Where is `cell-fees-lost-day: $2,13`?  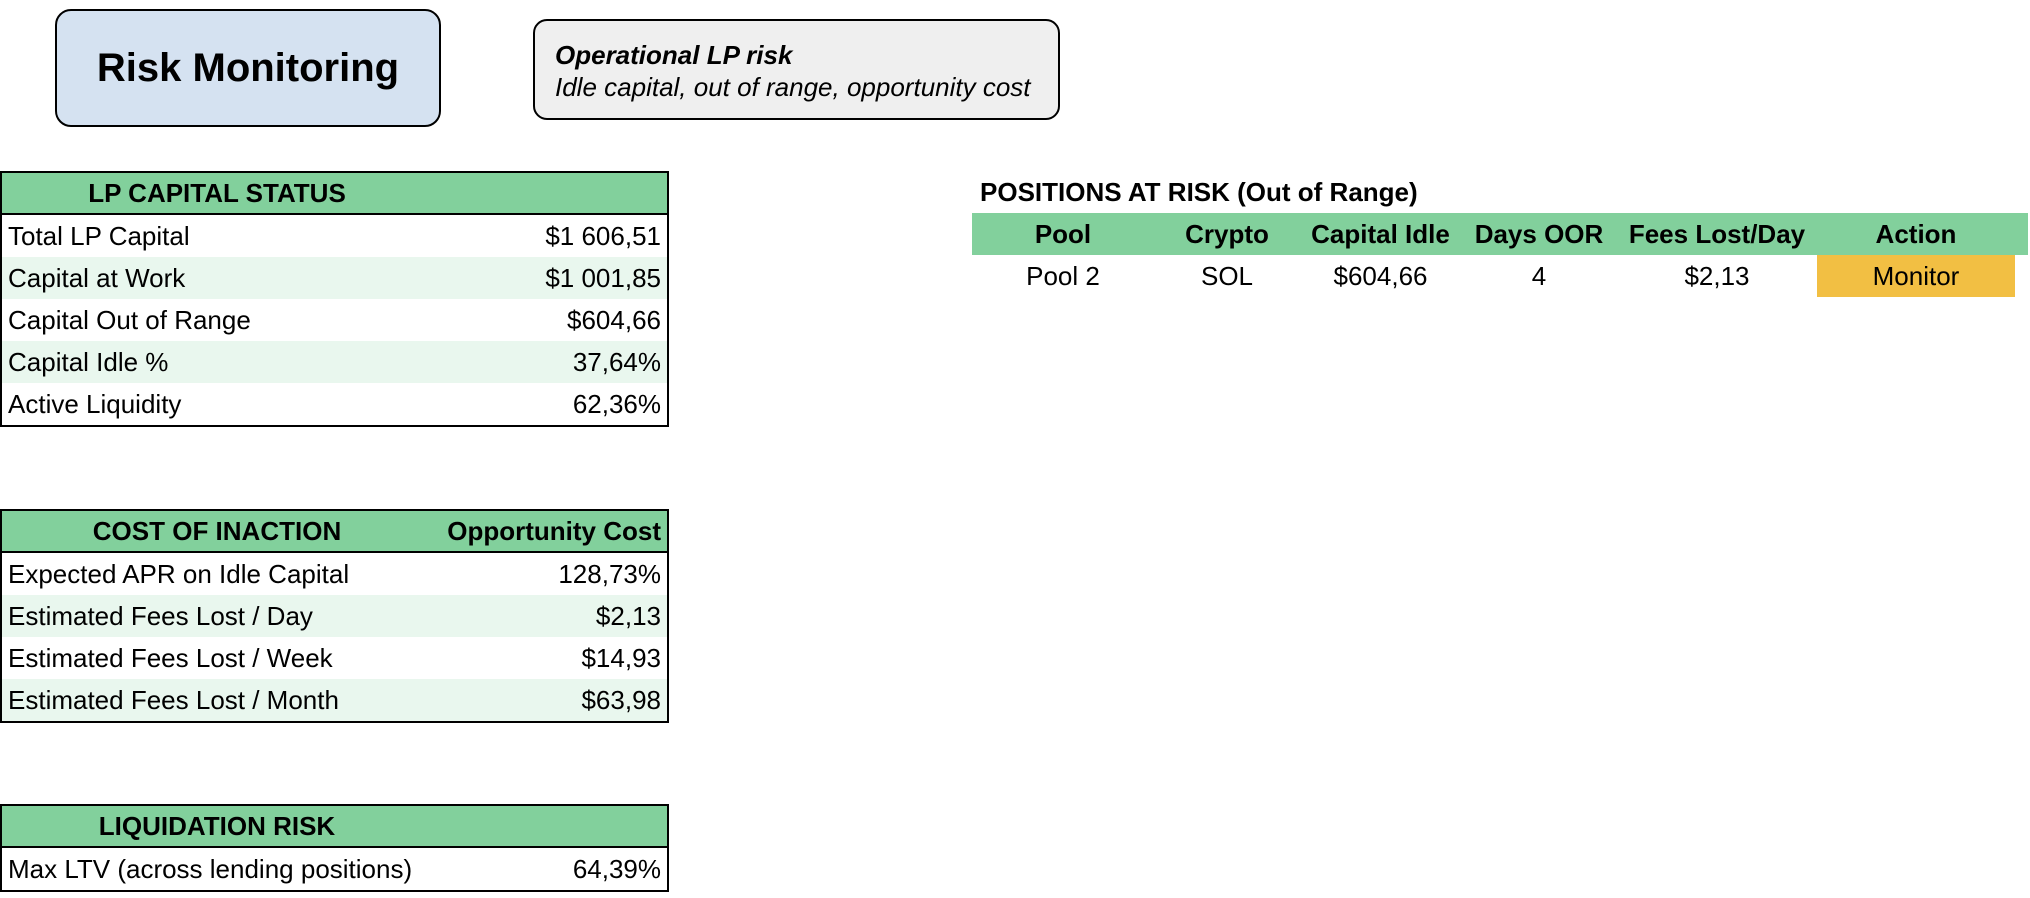
cell-fees-lost-day: $2,13 is located at coordinates (1717, 275).